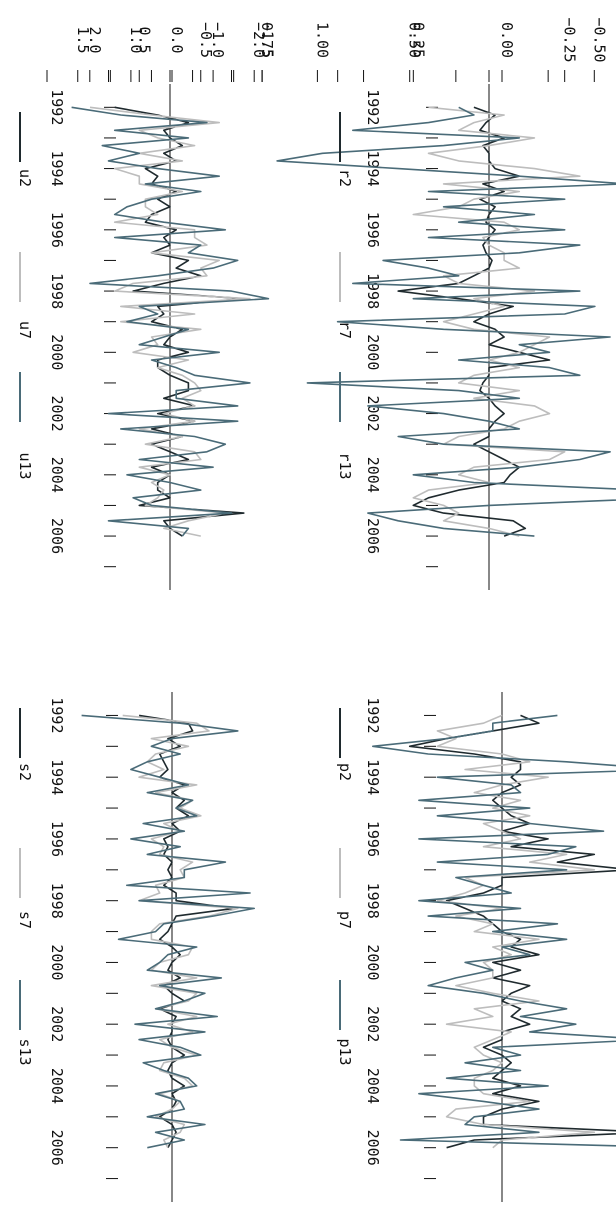 Image resolution: width=616 pixels, height=1216 pixels. What do you see at coordinates (57, 230) in the screenshot?
I see `xtick-label-u: 1996` at bounding box center [57, 230].